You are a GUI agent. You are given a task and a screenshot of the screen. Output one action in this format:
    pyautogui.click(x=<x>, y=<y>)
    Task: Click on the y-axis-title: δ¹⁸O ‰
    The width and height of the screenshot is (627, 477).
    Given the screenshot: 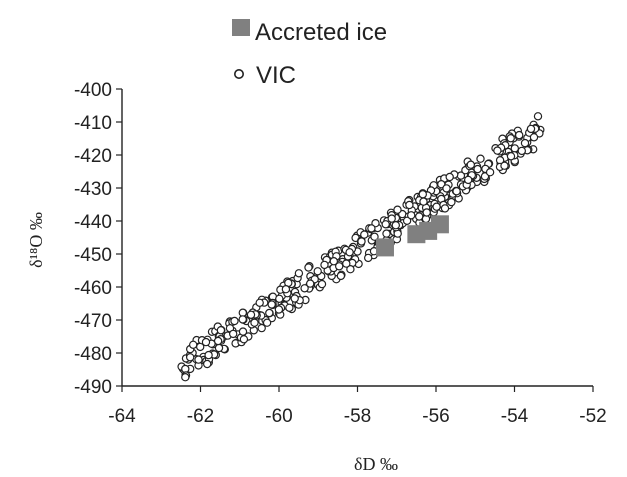 What is the action you would take?
    pyautogui.click(x=36, y=240)
    